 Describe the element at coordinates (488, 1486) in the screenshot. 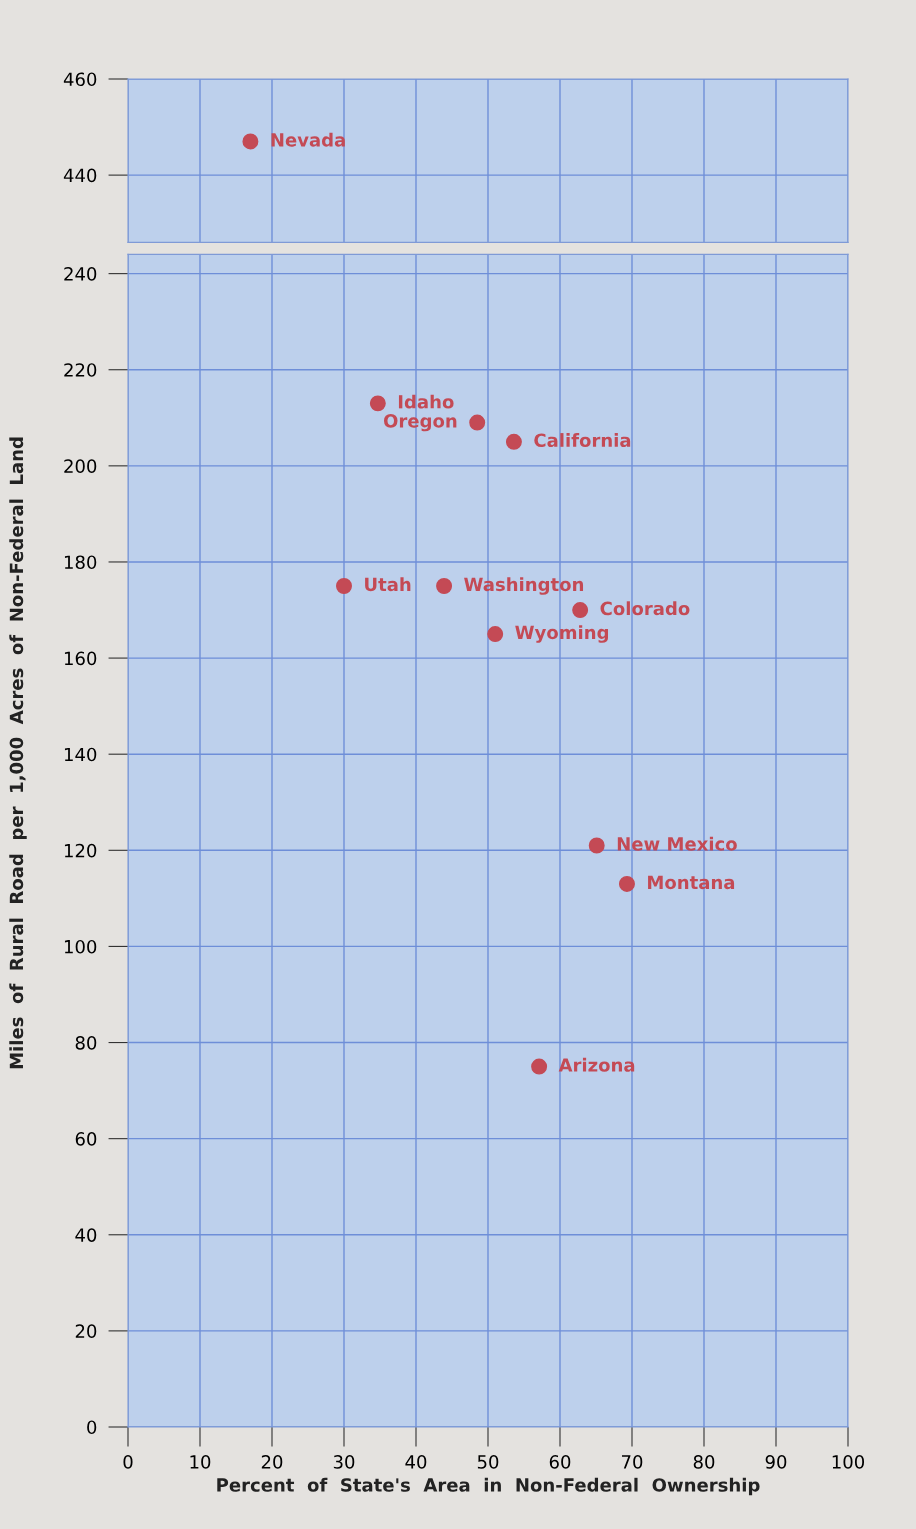

I see `x-axis-title: Percent of State's Area in Non-Federal Ownership` at that location.